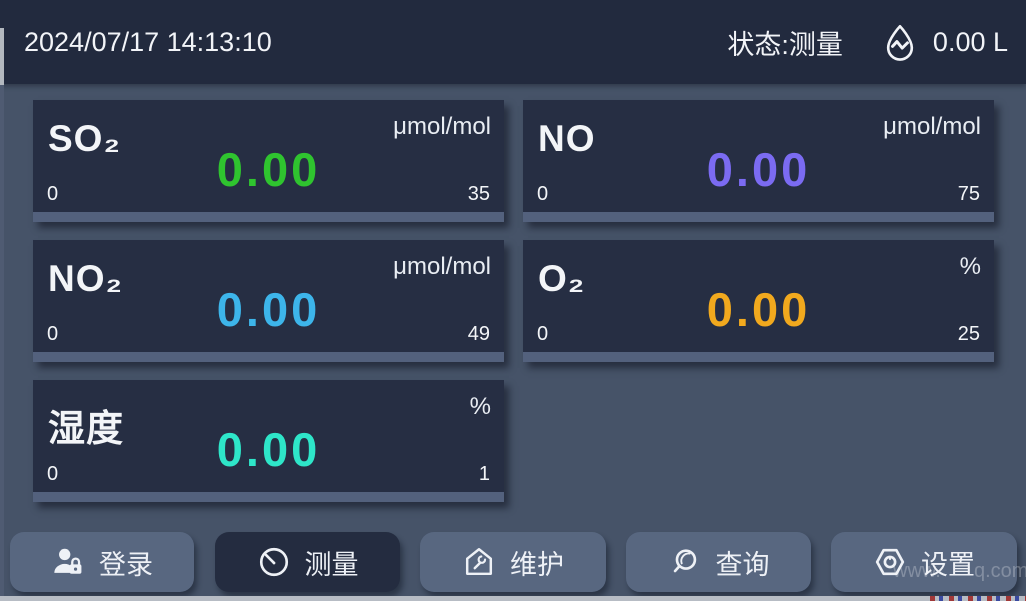 This screenshot has height=601, width=1026. What do you see at coordinates (85, 278) in the screenshot?
I see `gas-label: NO₂` at bounding box center [85, 278].